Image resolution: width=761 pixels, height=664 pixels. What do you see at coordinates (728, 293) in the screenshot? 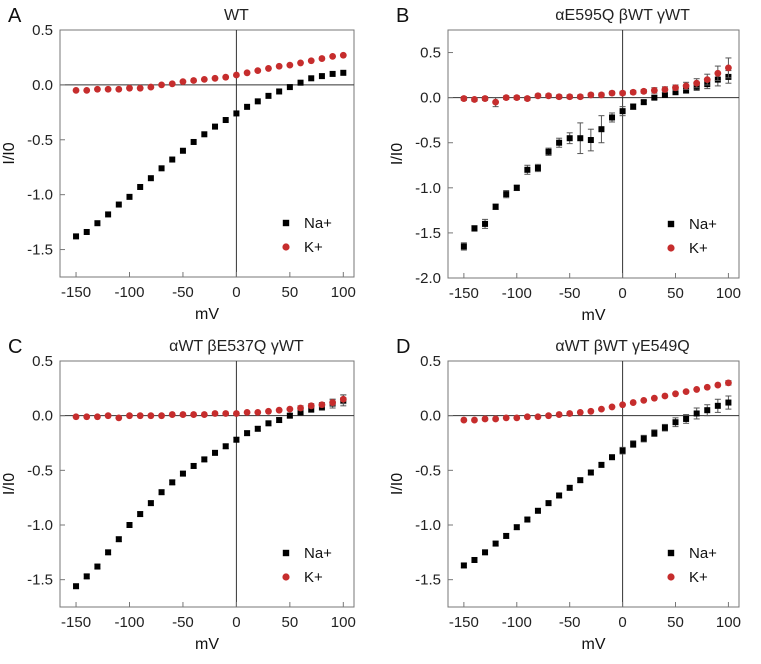
I see `x-tick-label: 100` at bounding box center [728, 293].